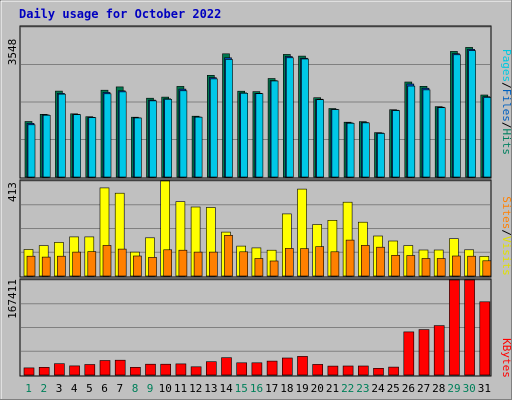  I want to click on bottom-legend-entry: KBytes, so click(506, 358).